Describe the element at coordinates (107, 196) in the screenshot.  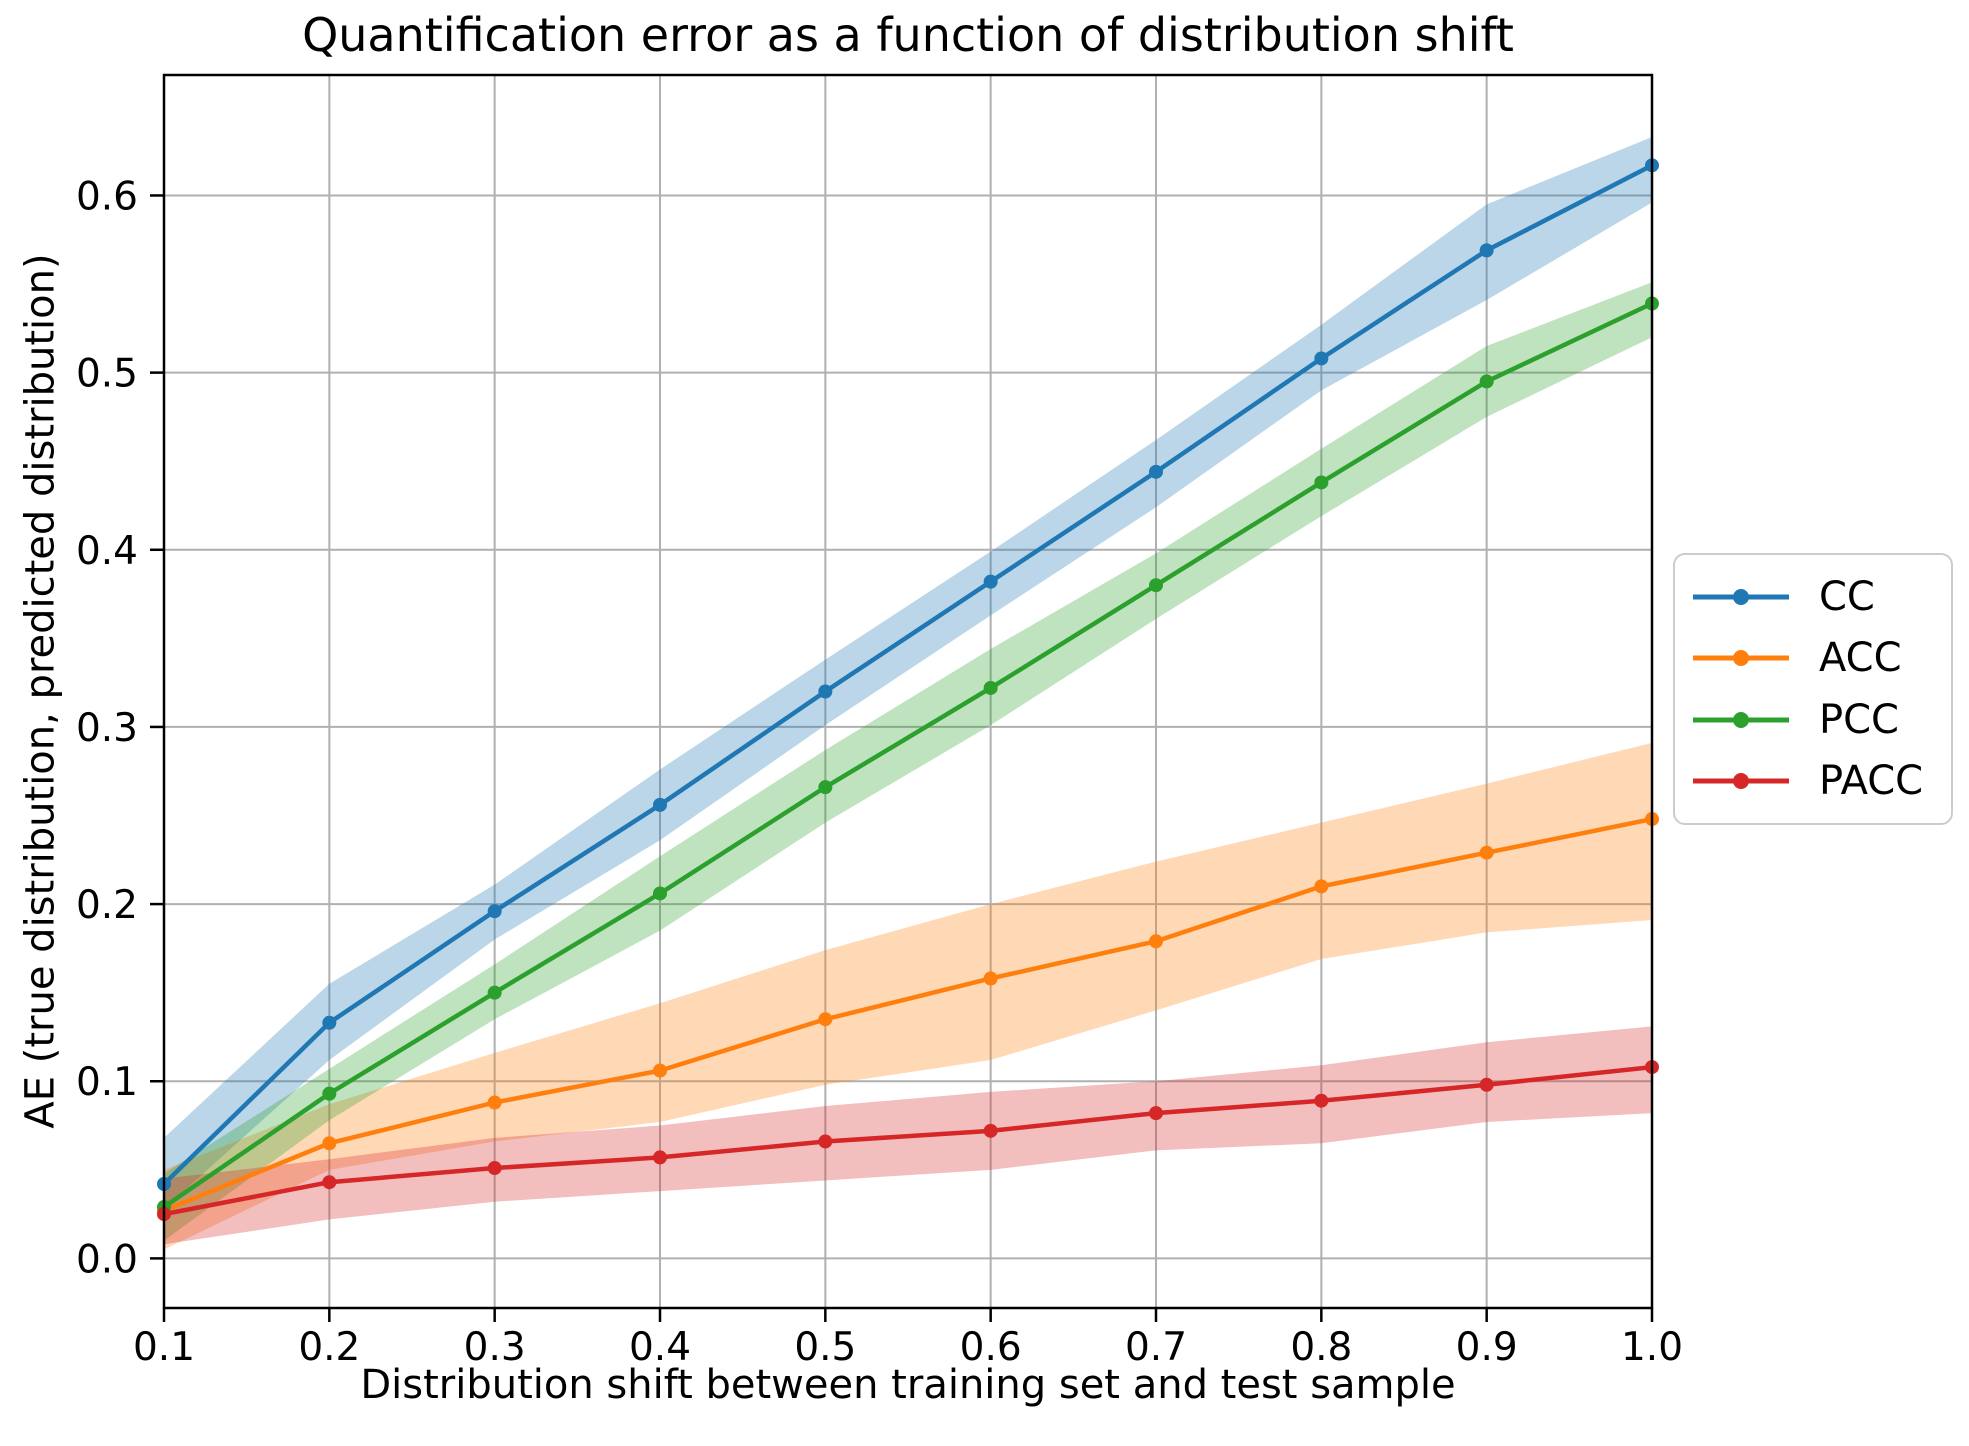
I see `y-tick-label: 0.6` at that location.